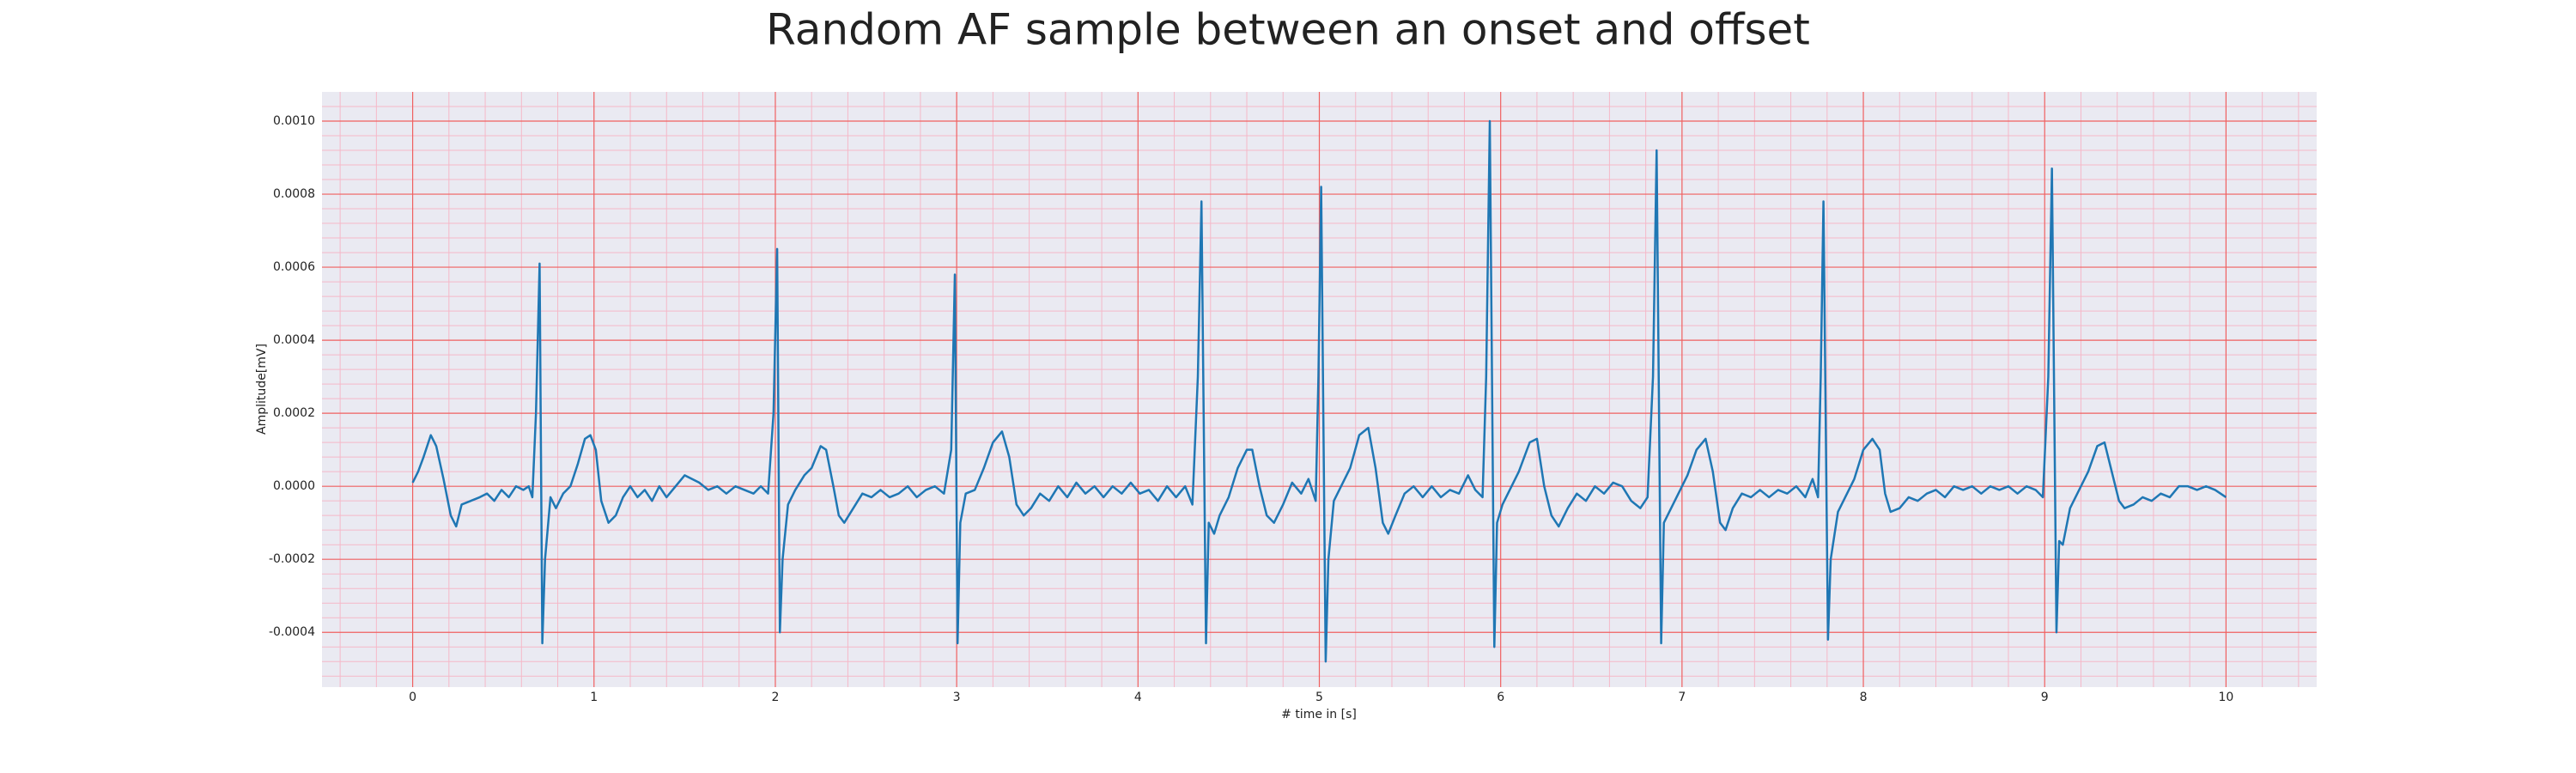 The width and height of the screenshot is (2576, 773). I want to click on x-tick-label: 2, so click(775, 697).